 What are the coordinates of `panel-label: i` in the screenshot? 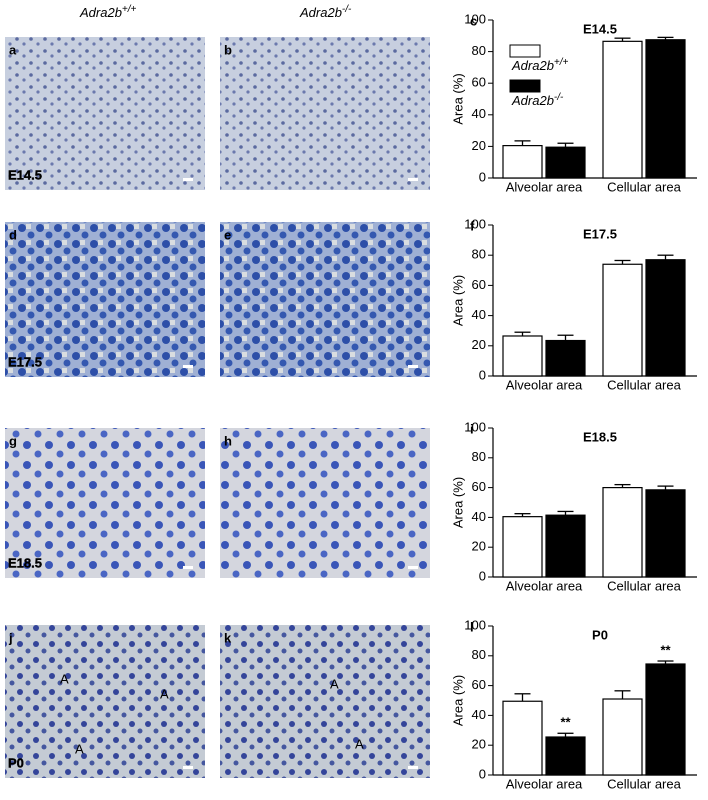 It's located at (472, 428).